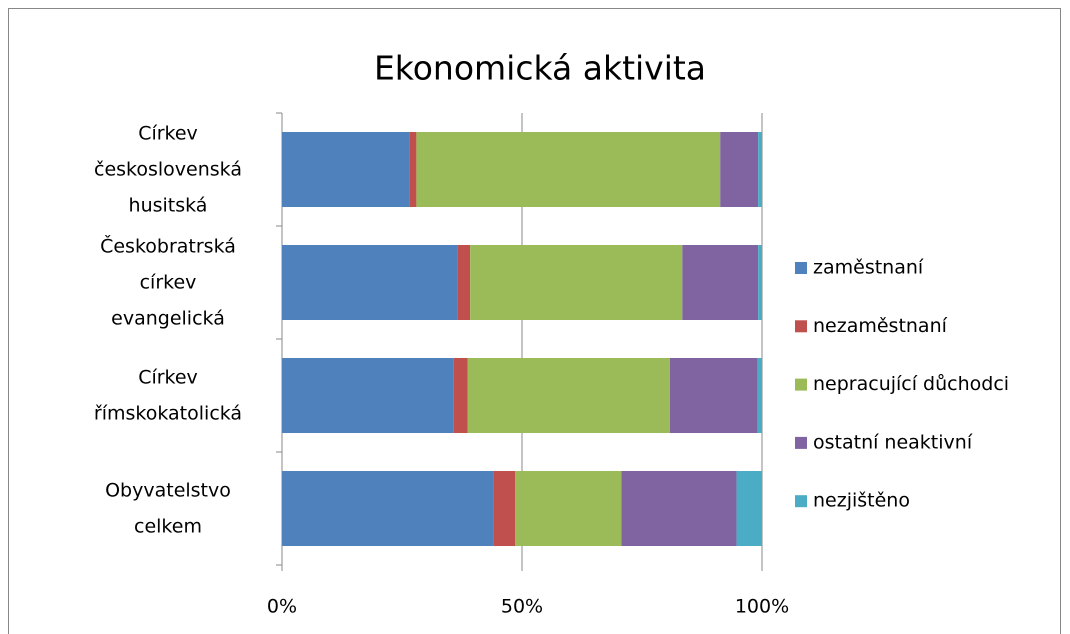 The width and height of the screenshot is (1070, 634). What do you see at coordinates (861, 501) in the screenshot?
I see `legend-label: nezjištěno` at bounding box center [861, 501].